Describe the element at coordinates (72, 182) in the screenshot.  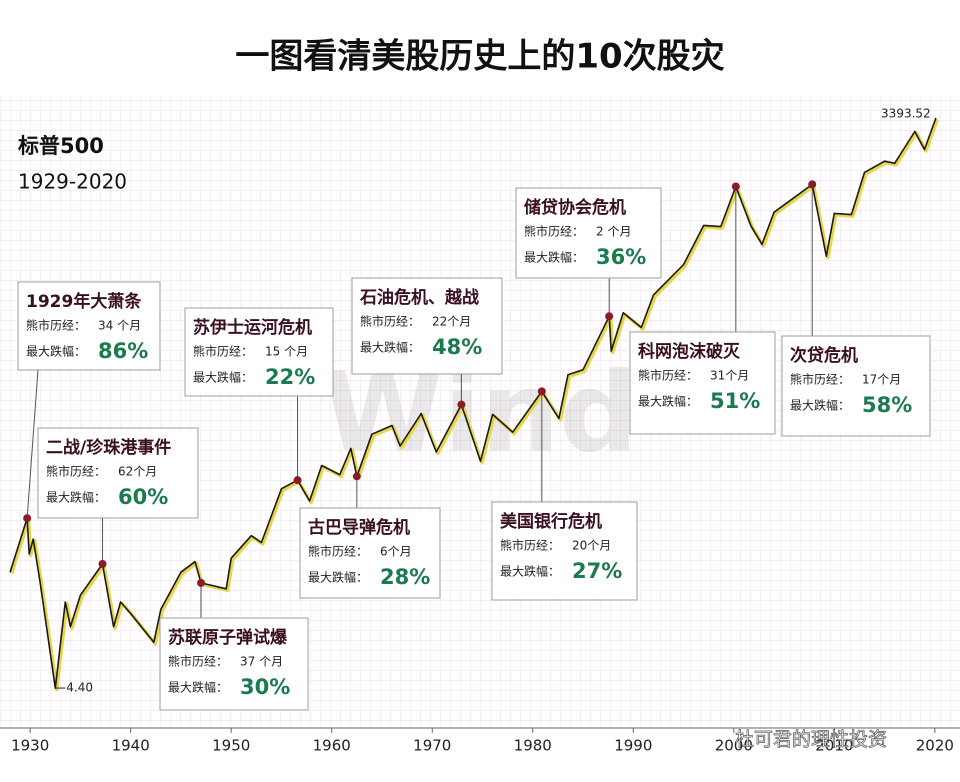
I see `period: 1929-2020` at that location.